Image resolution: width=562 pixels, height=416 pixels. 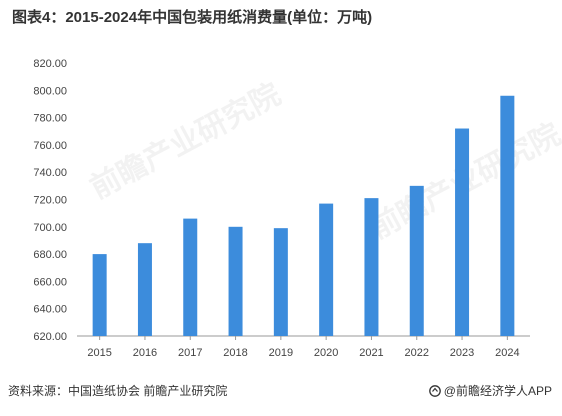 I want to click on bar-2016, so click(x=144, y=289).